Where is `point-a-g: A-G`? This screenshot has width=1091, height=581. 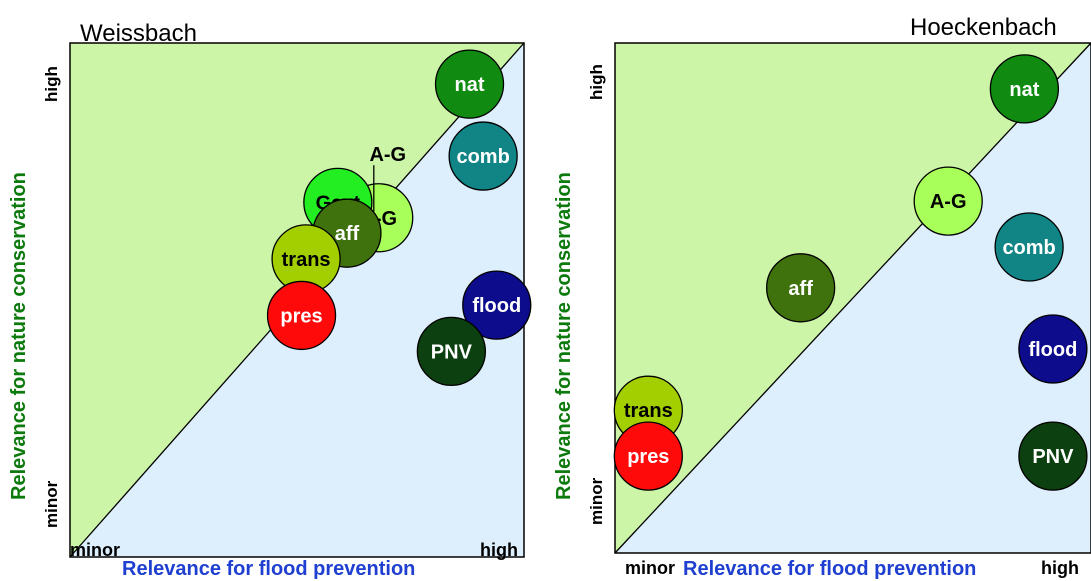 point-a-g: A-G is located at coordinates (948, 201).